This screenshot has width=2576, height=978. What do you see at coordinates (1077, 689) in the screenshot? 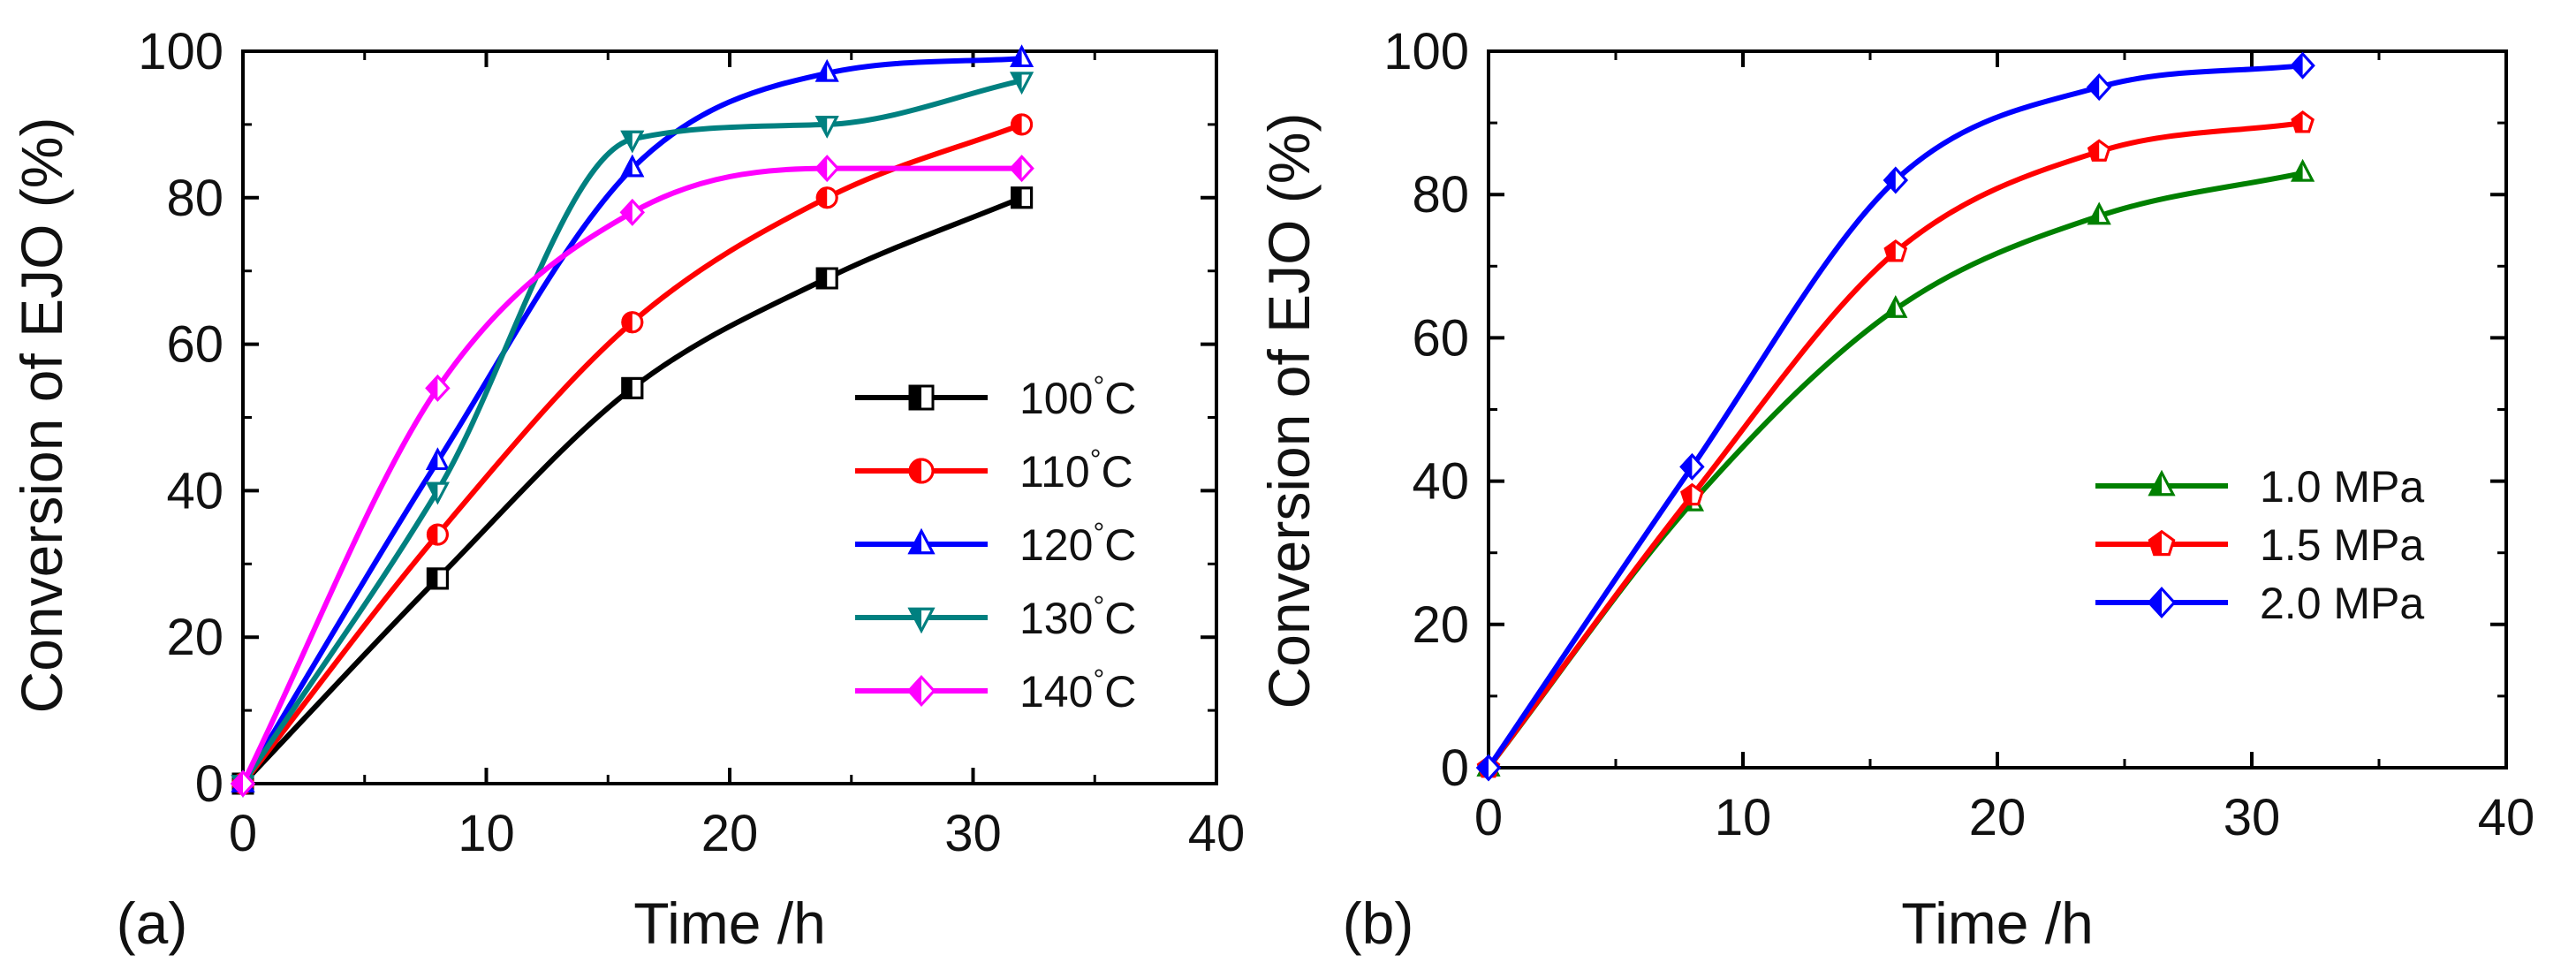
I see `legend-label: 140°C` at bounding box center [1077, 689].